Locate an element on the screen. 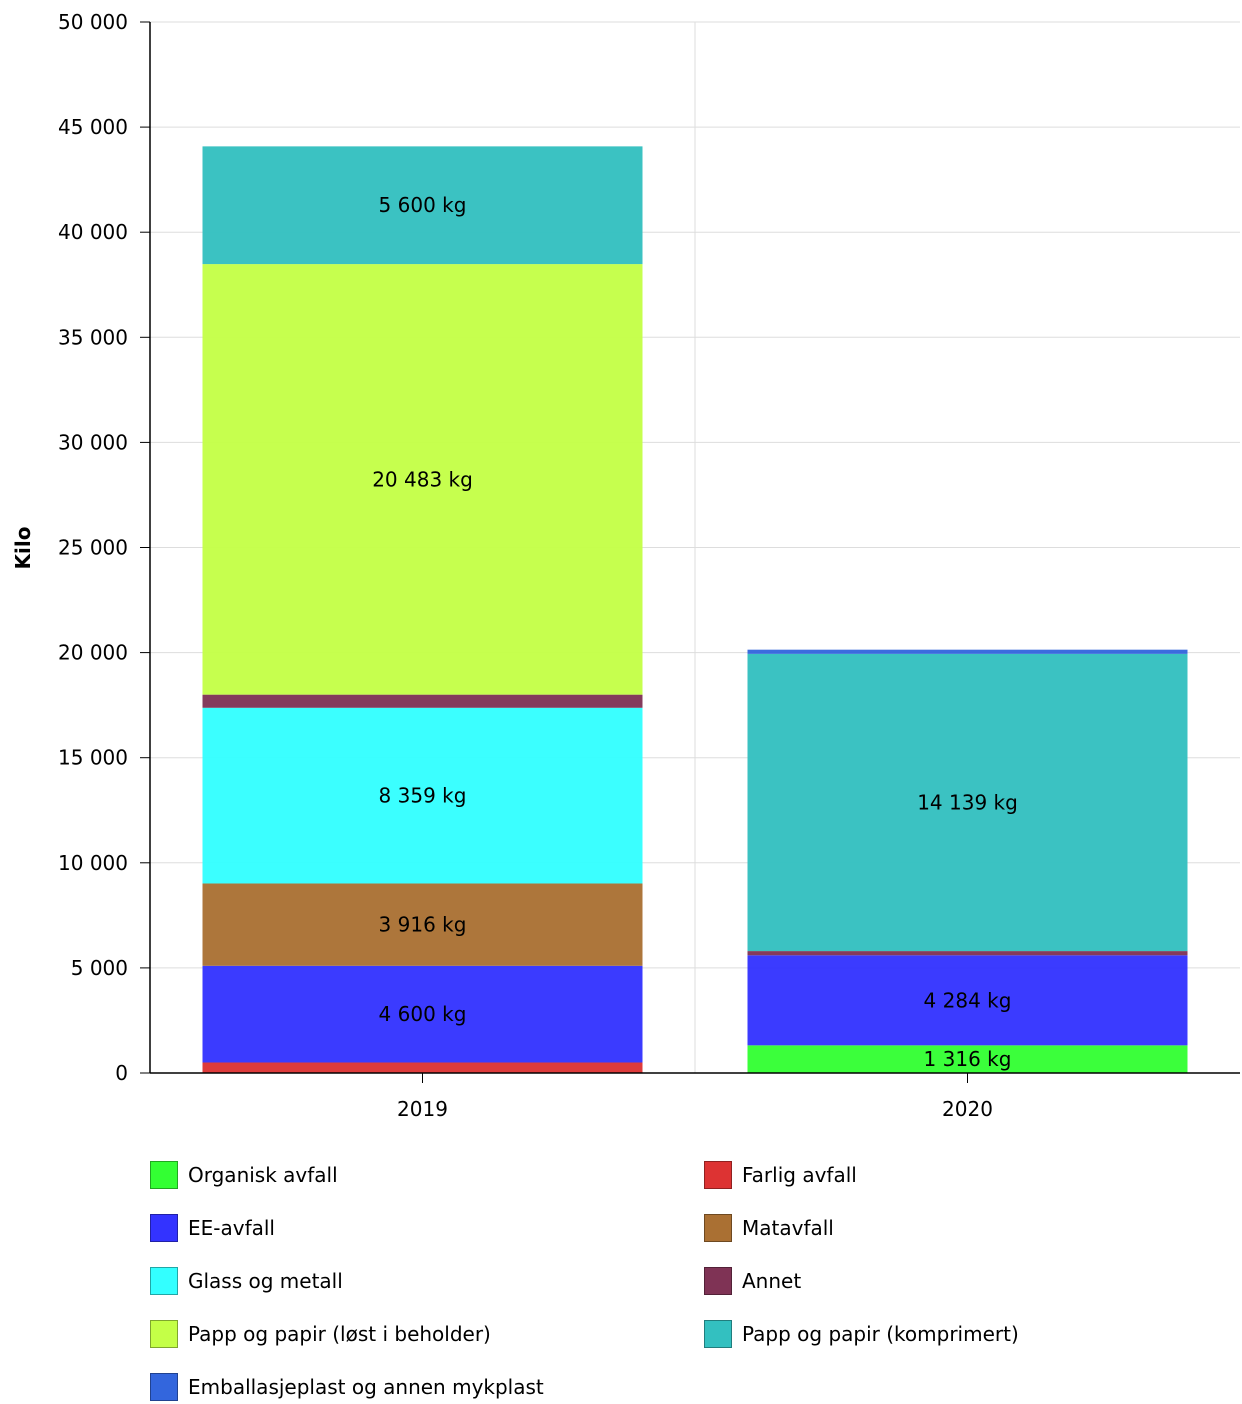  y-tick-label: 20 000 is located at coordinates (93, 653).